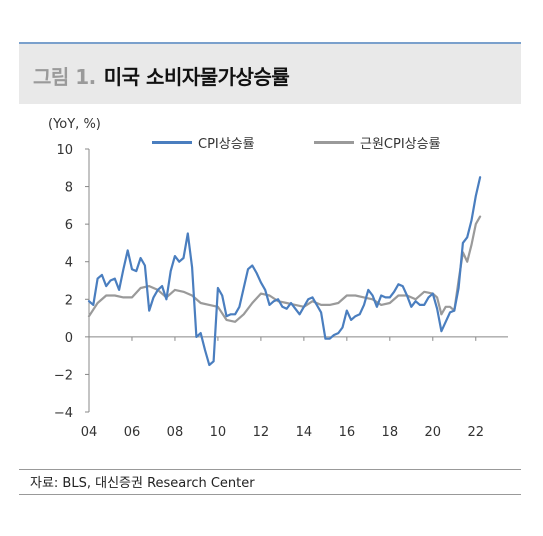 Image resolution: width=543 pixels, height=536 pixels. Describe the element at coordinates (63, 375) in the screenshot. I see `y-tick-label: −2` at that location.